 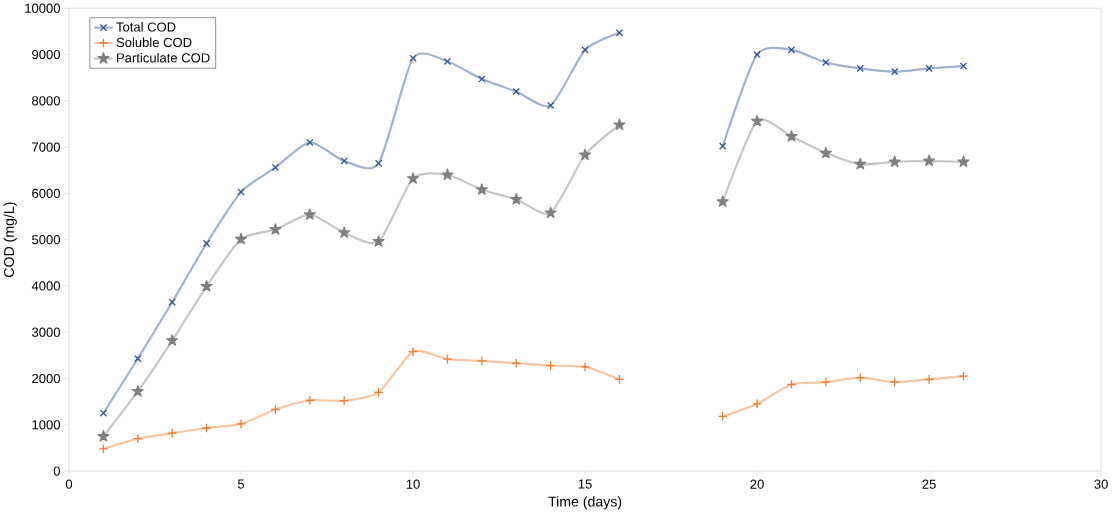 I want to click on y-tick-label: 4000, so click(x=45, y=286).